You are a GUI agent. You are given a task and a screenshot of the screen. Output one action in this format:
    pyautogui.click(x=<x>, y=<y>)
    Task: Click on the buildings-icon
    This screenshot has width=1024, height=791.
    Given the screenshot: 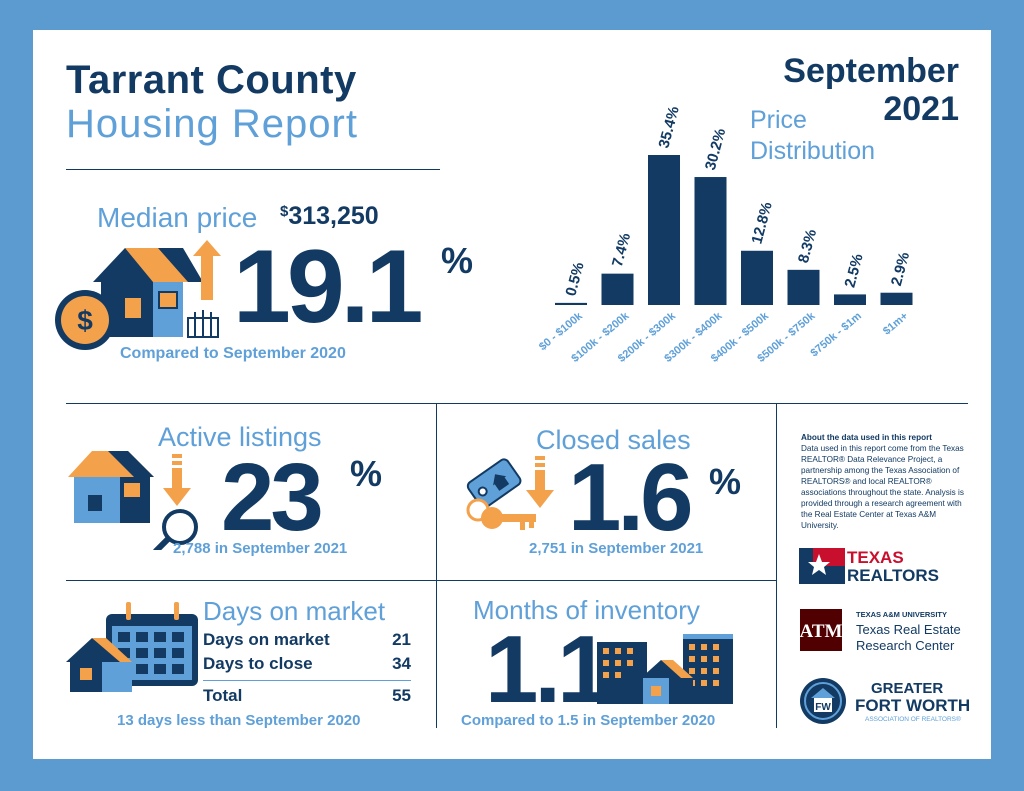 What is the action you would take?
    pyautogui.click(x=665, y=669)
    